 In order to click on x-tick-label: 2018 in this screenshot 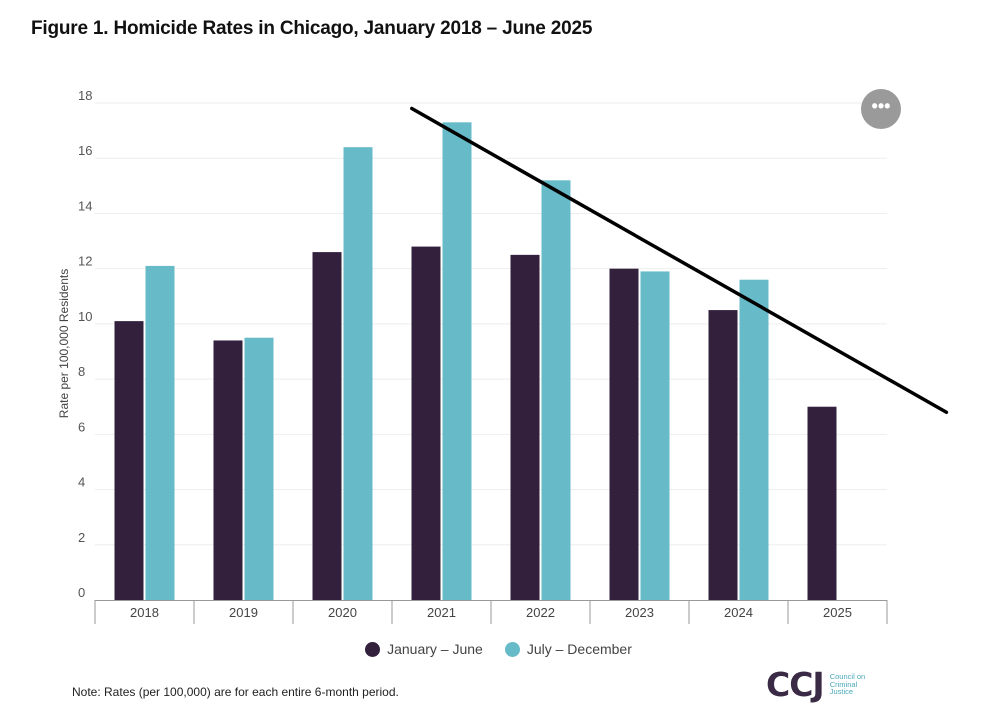, I will do `click(144, 612)`.